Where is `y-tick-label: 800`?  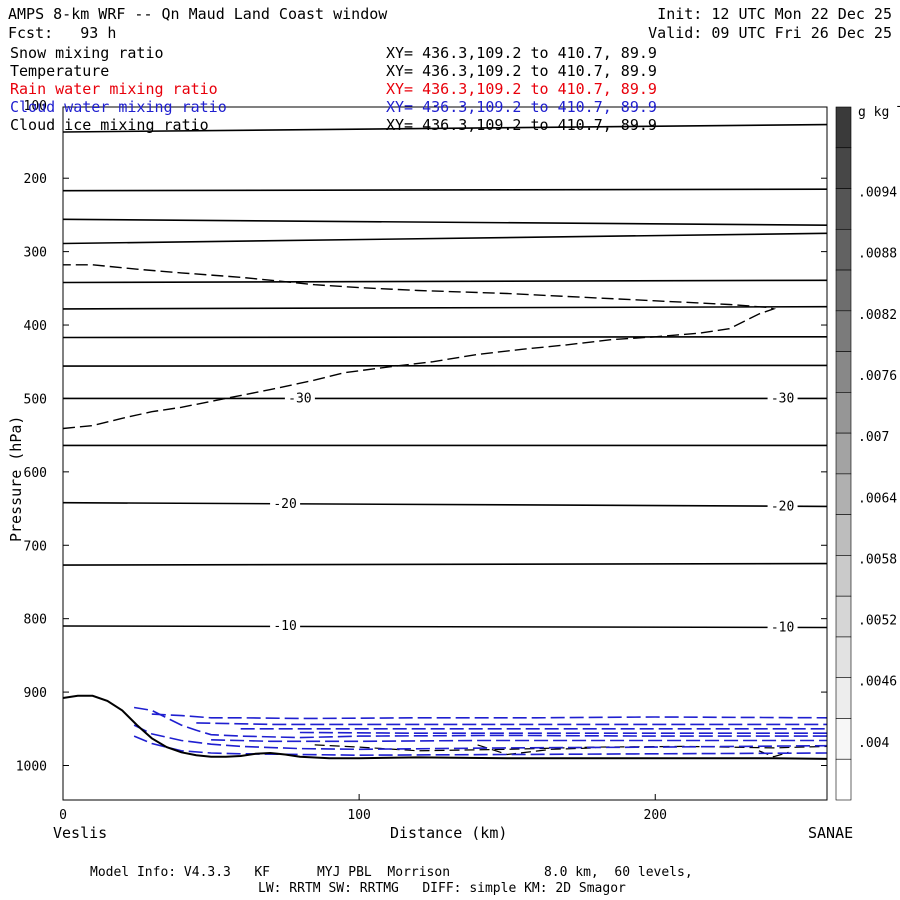
y-tick-label: 800 is located at coordinates (35, 620).